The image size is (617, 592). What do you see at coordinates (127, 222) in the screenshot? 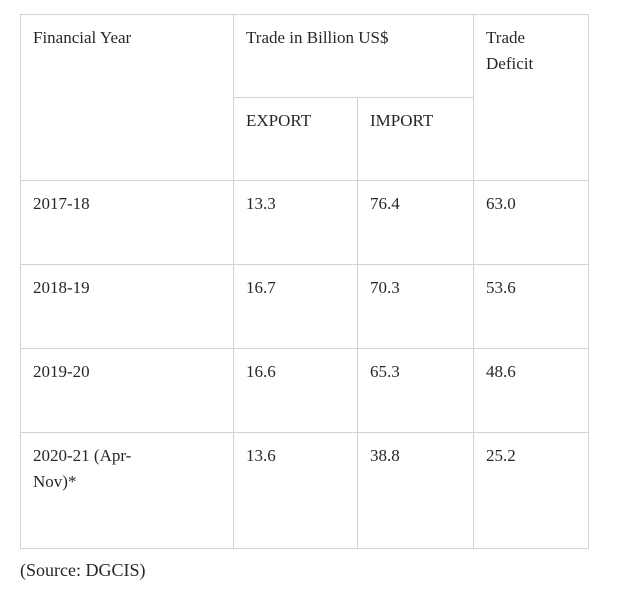
I see `cell-year: 2017-18` at bounding box center [127, 222].